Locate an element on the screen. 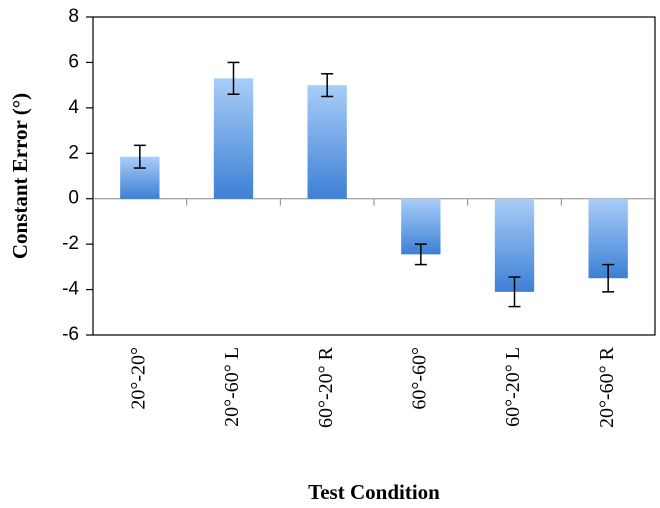 The image size is (660, 508). y-tick-label: -2 is located at coordinates (70, 243).